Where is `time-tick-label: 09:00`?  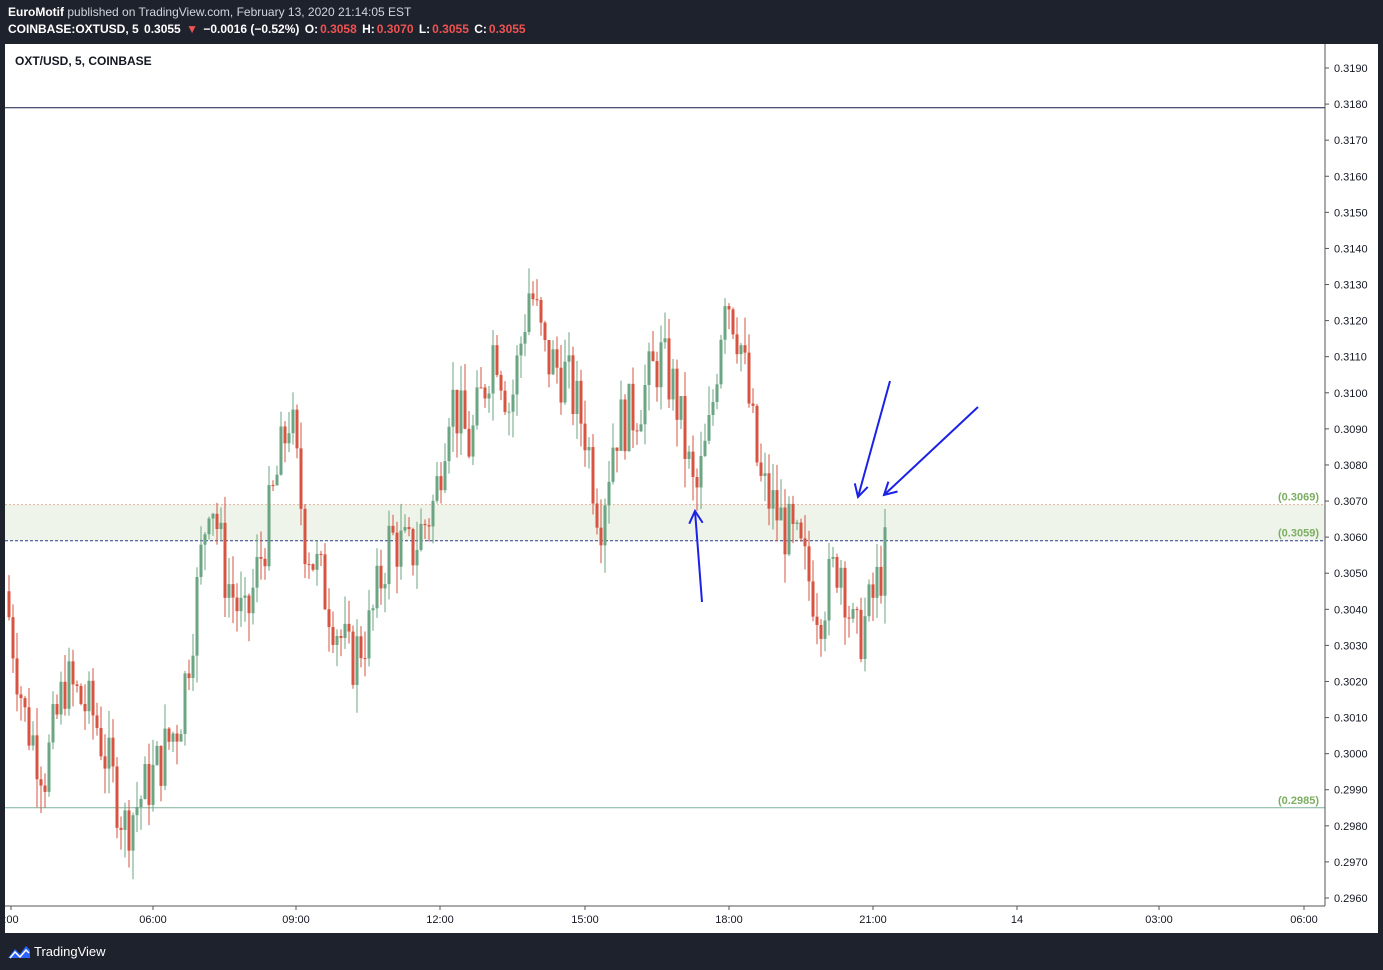
time-tick-label: 09:00 is located at coordinates (296, 920).